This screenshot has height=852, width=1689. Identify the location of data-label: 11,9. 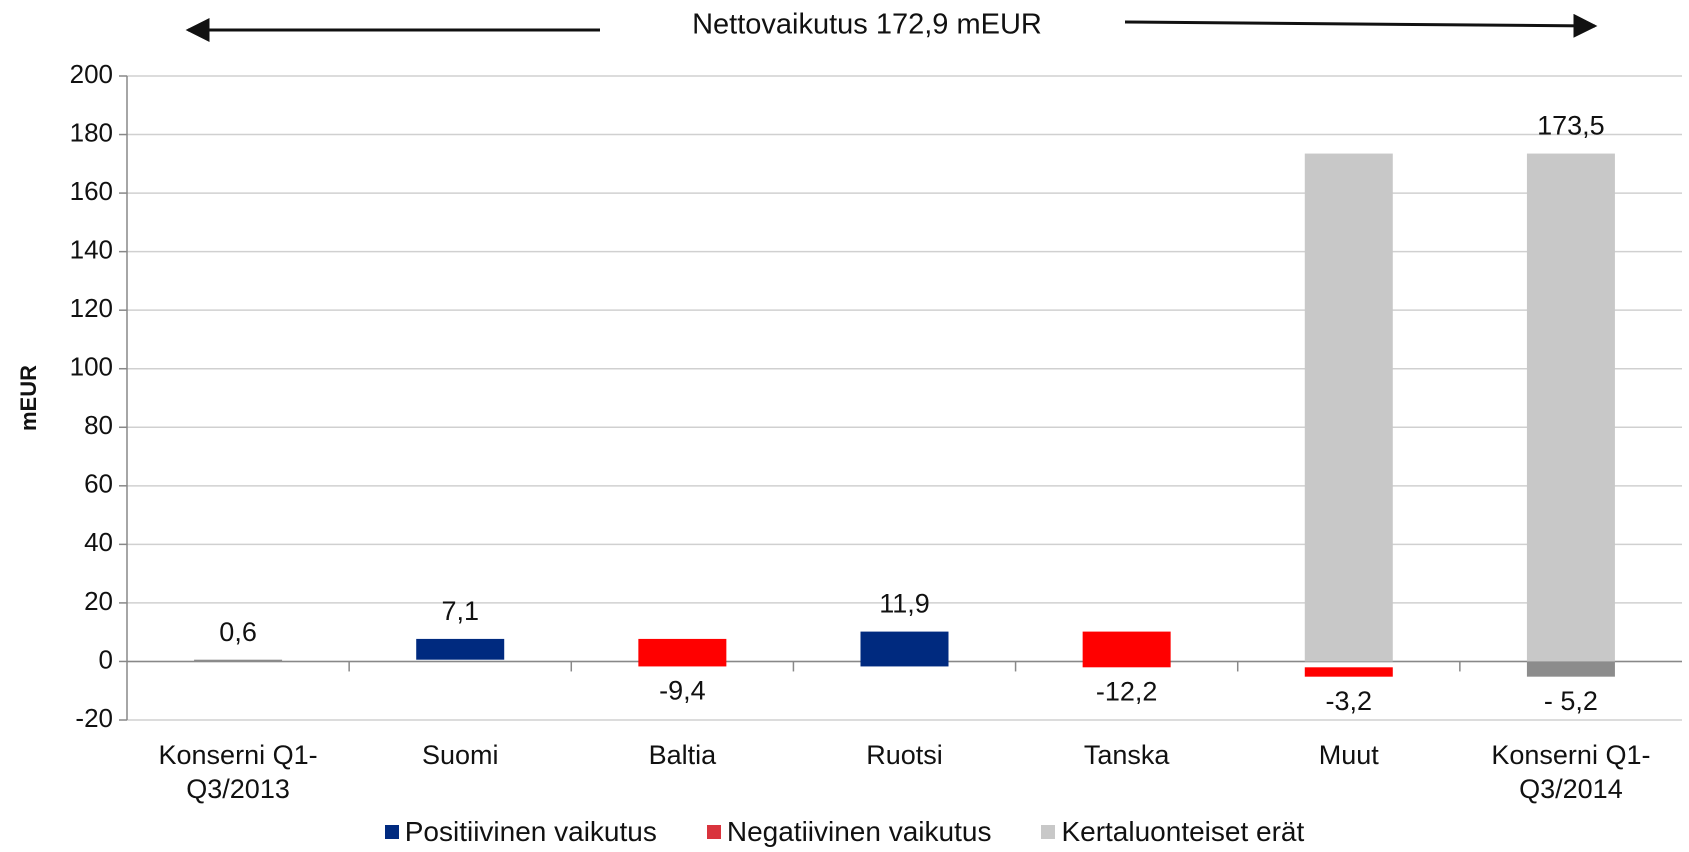
(904, 604).